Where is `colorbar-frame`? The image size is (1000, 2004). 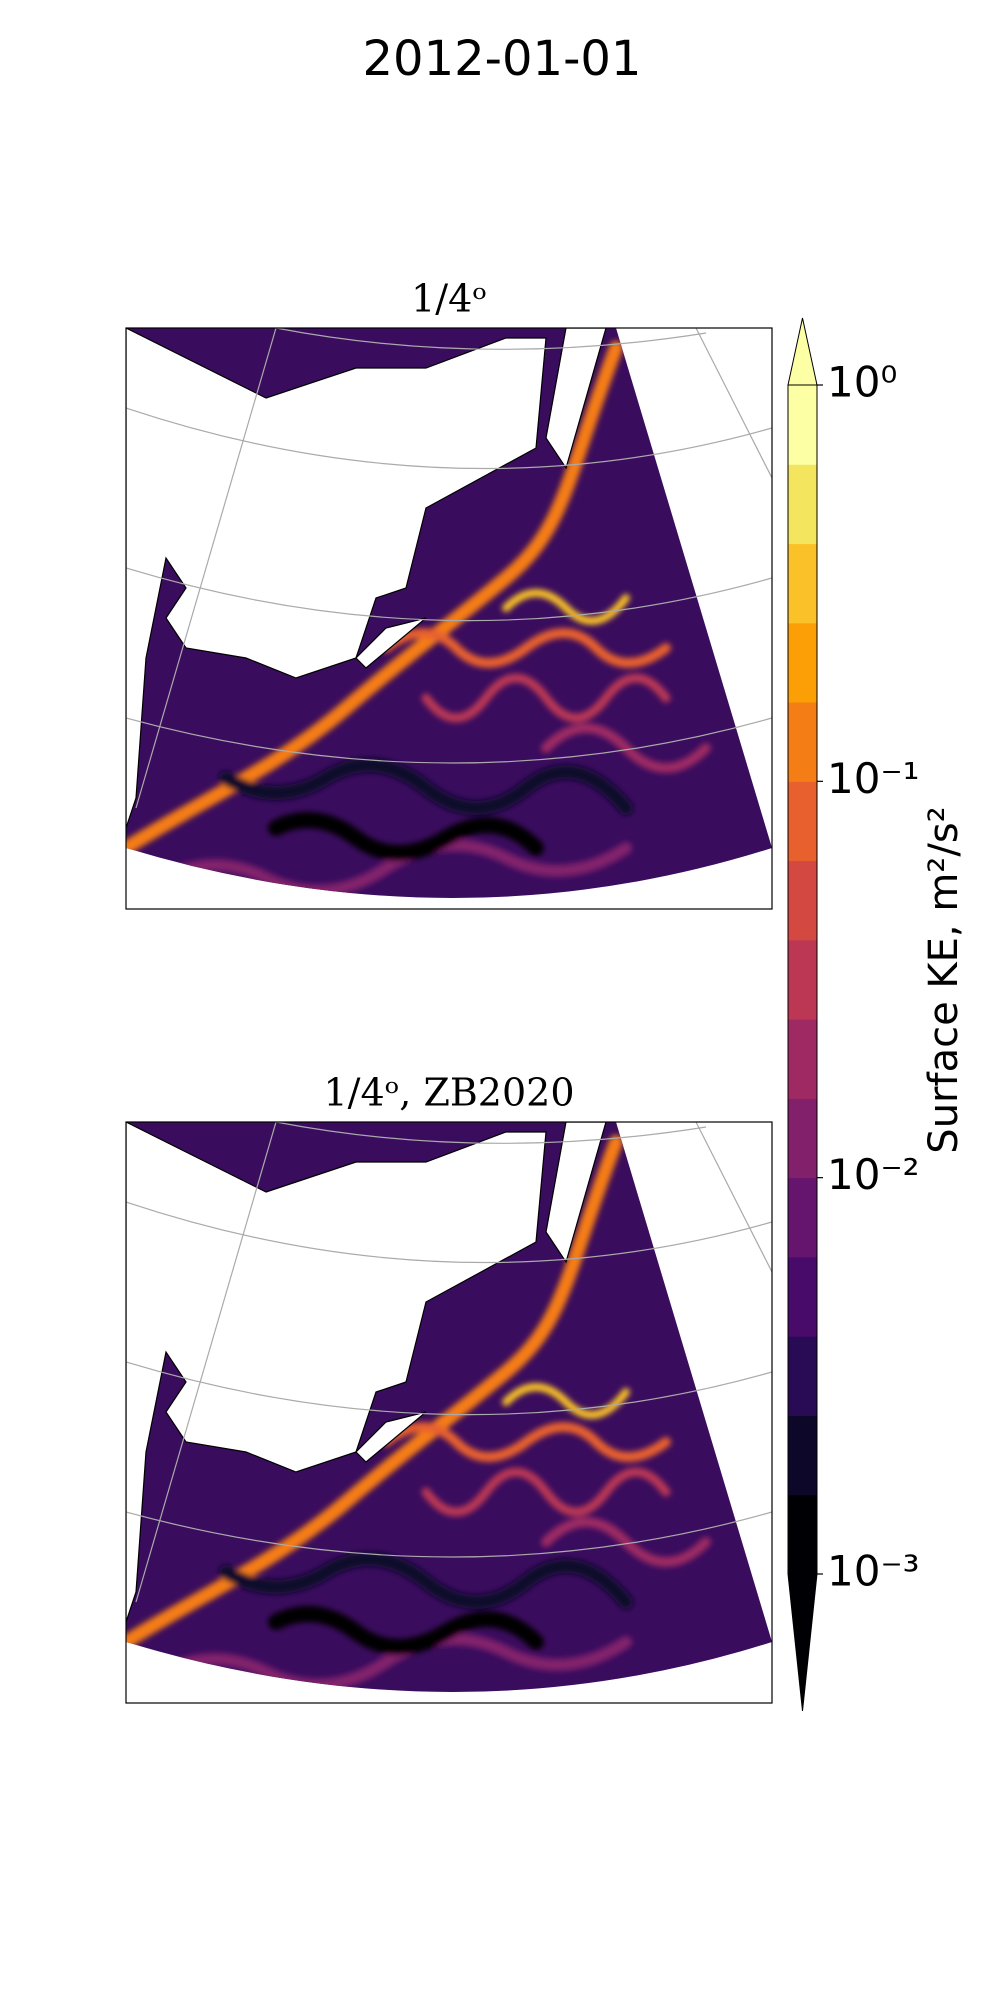
colorbar-frame is located at coordinates (802, 979).